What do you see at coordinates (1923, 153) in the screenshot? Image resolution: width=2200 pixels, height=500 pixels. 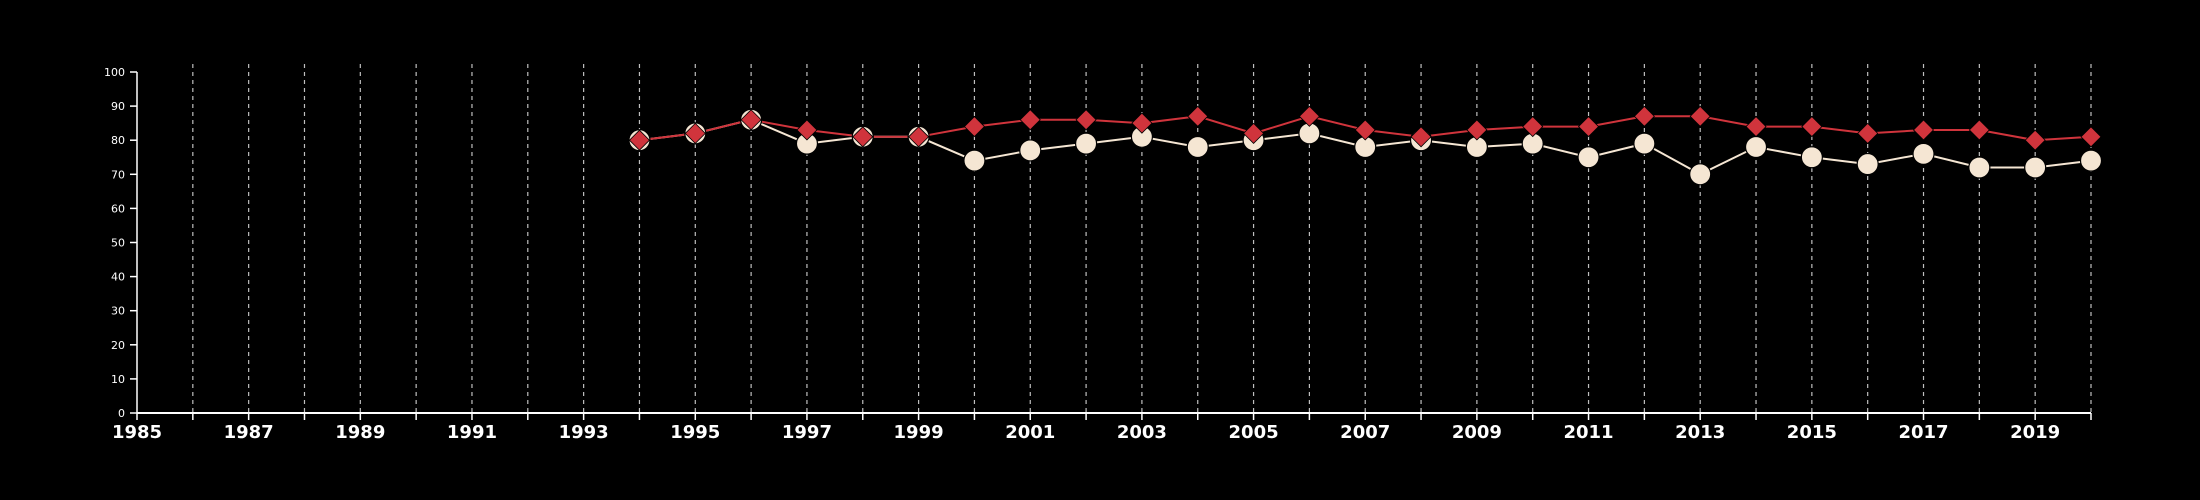 I see `point-circle-2017` at bounding box center [1923, 153].